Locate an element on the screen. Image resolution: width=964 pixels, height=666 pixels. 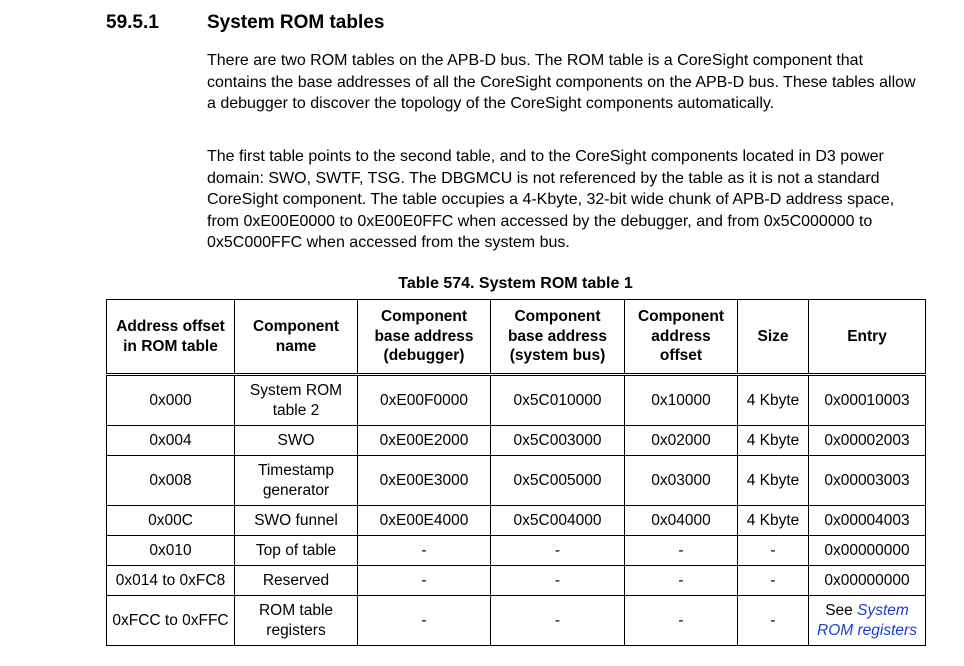
table-cell: 0x00002003 is located at coordinates (867, 440).